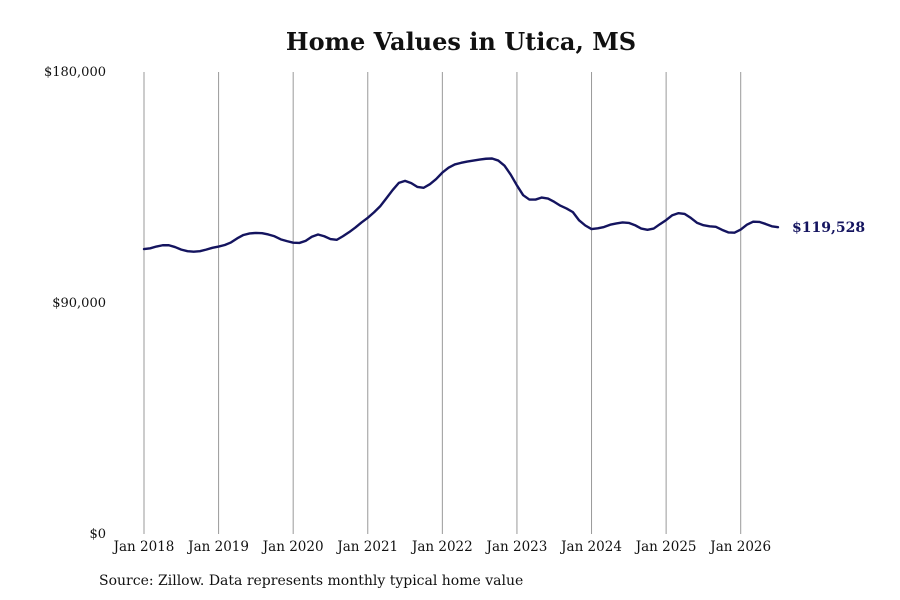 The image size is (900, 600). Describe the element at coordinates (665, 547) in the screenshot. I see `x-tick-label: Jan 2025` at that location.